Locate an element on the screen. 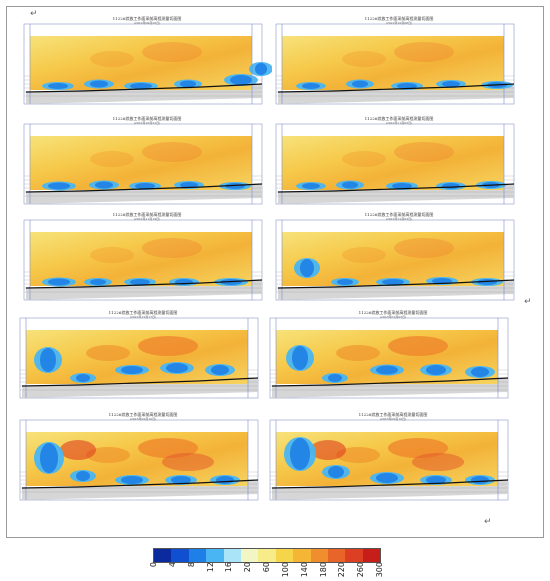 The width and height of the screenshot is (550, 581). profile-panel: 11226综放工作面采前高程测量切面图 (2022年10月08日) is located at coordinates (399, 62).